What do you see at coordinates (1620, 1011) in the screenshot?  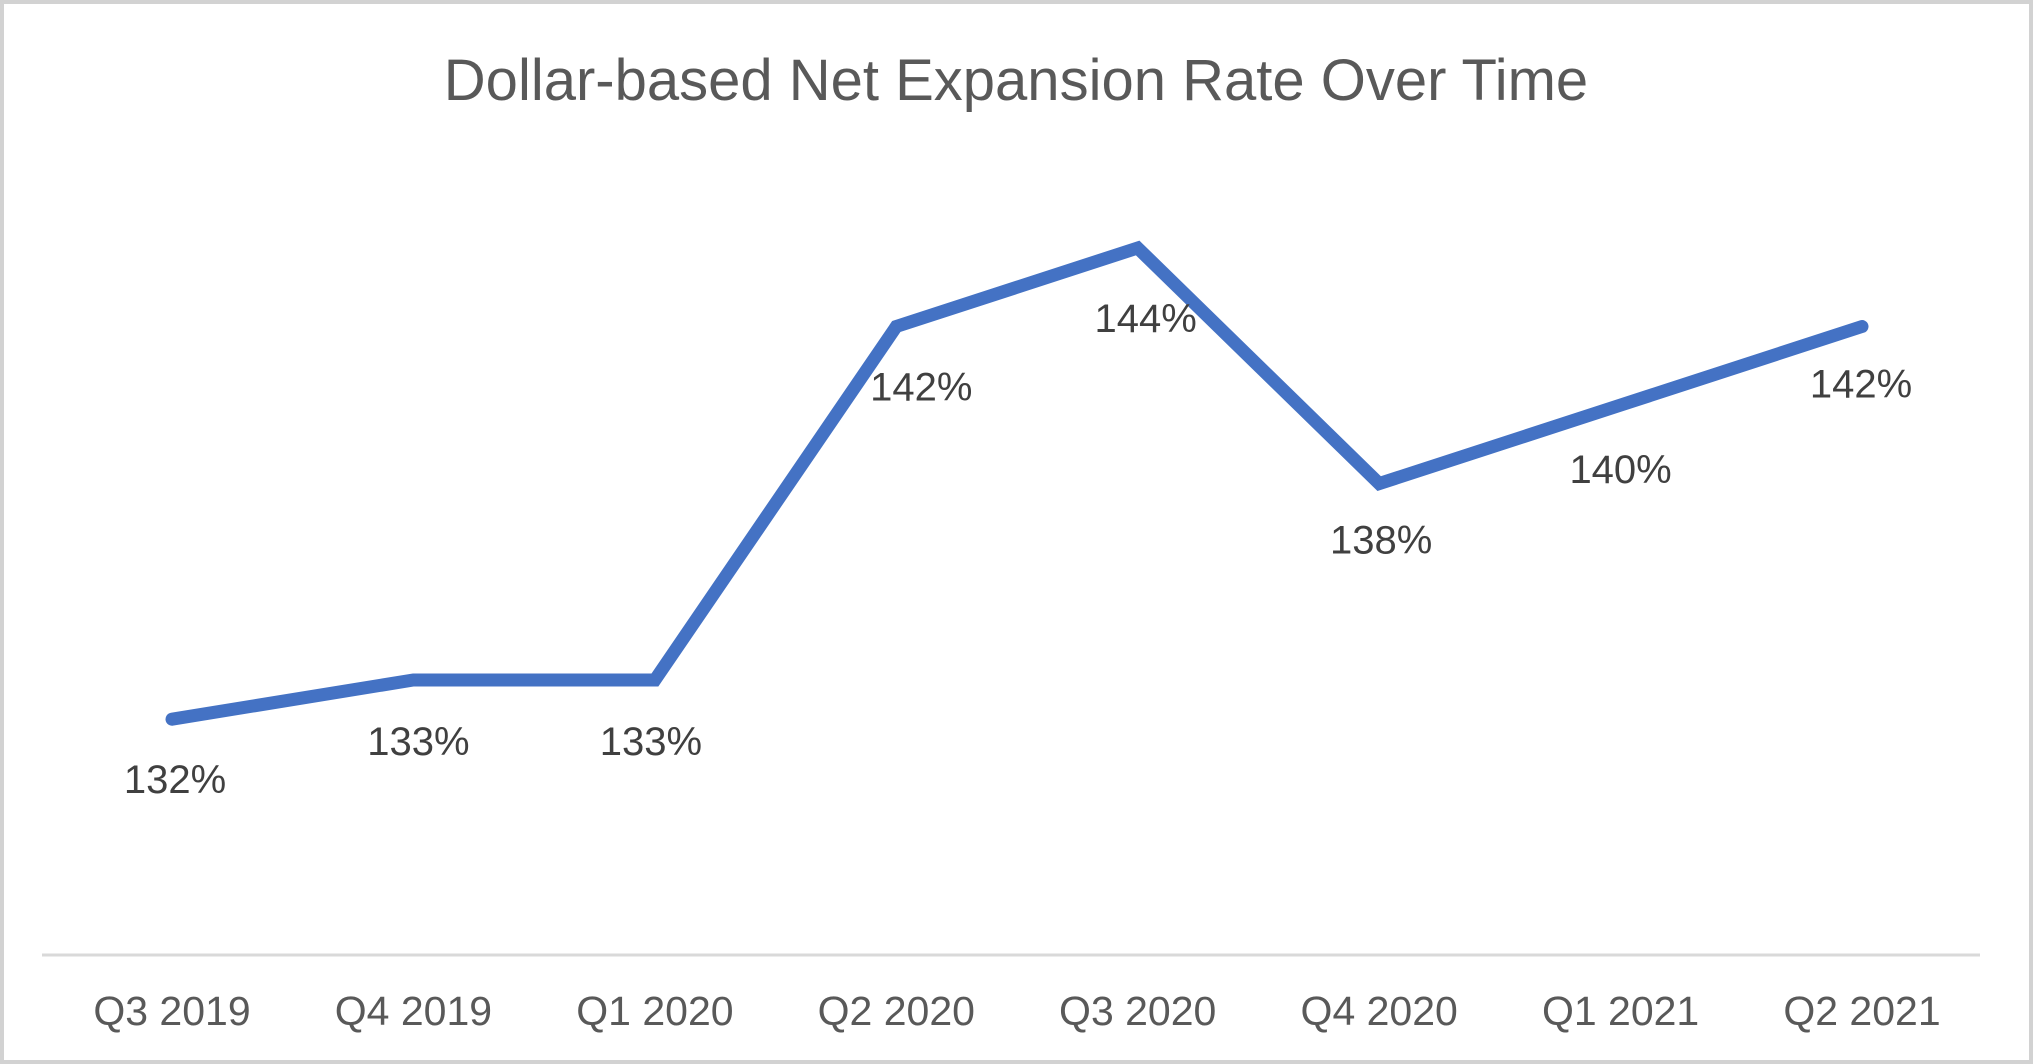 I see `x-axis-label: Q1 2021` at bounding box center [1620, 1011].